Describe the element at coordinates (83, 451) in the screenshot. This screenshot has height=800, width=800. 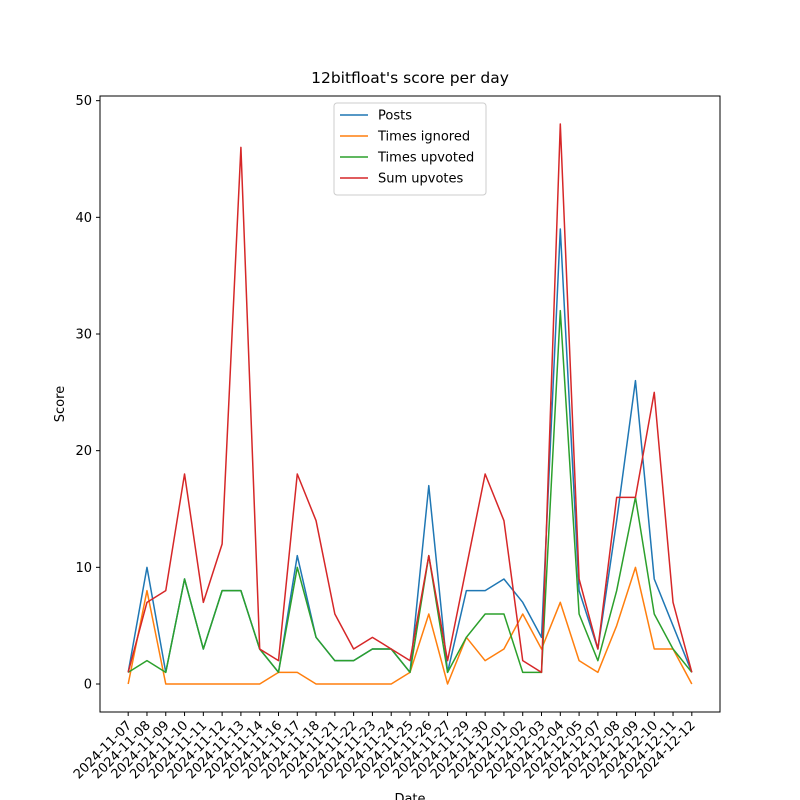
I see `y-tick-label: 20` at that location.